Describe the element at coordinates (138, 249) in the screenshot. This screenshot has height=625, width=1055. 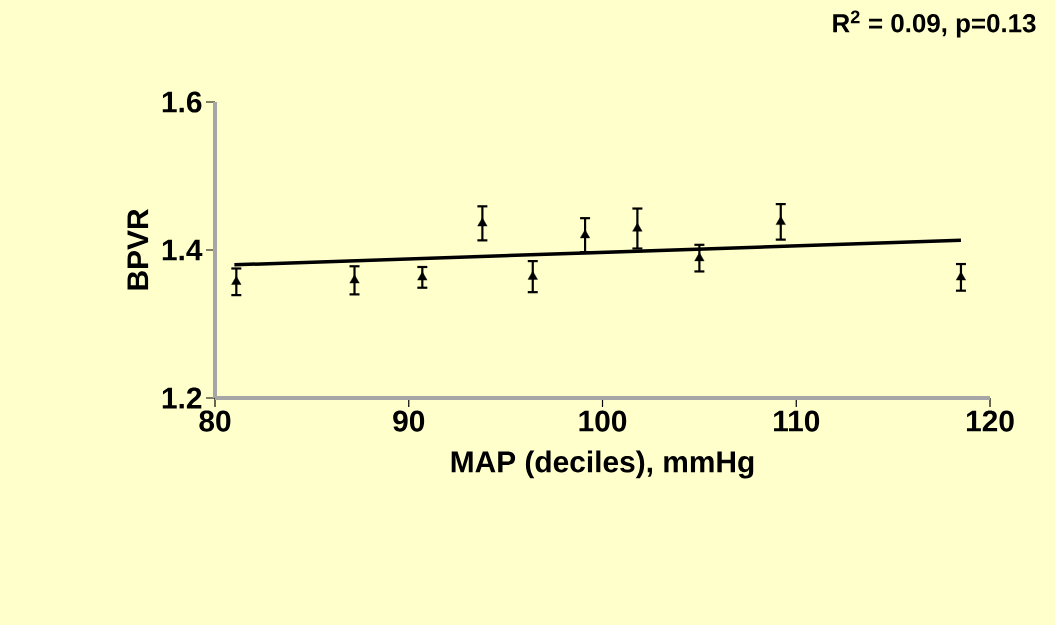
I see `y-axis-title: BPVR` at that location.